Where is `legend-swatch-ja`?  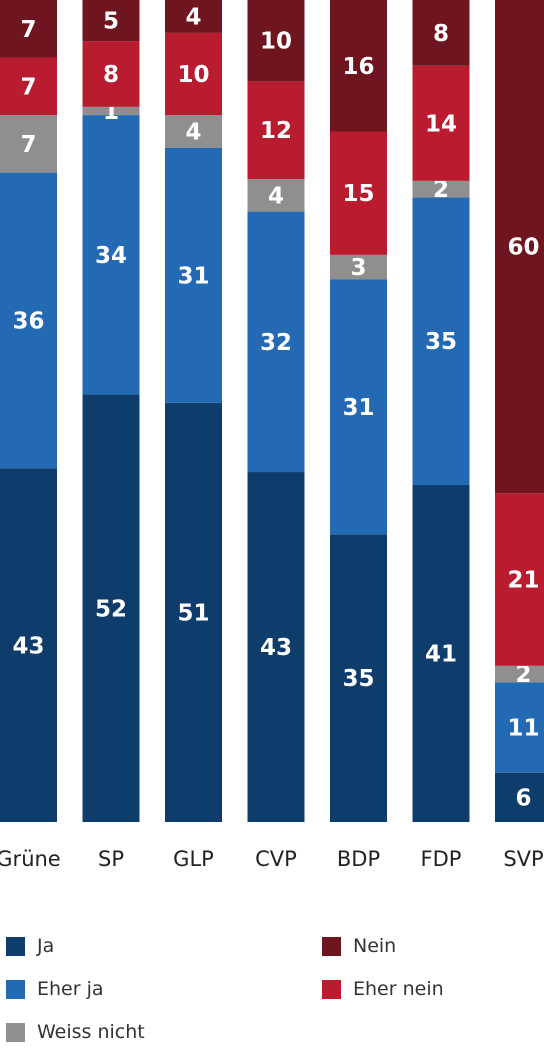
legend-swatch-ja is located at coordinates (15, 946).